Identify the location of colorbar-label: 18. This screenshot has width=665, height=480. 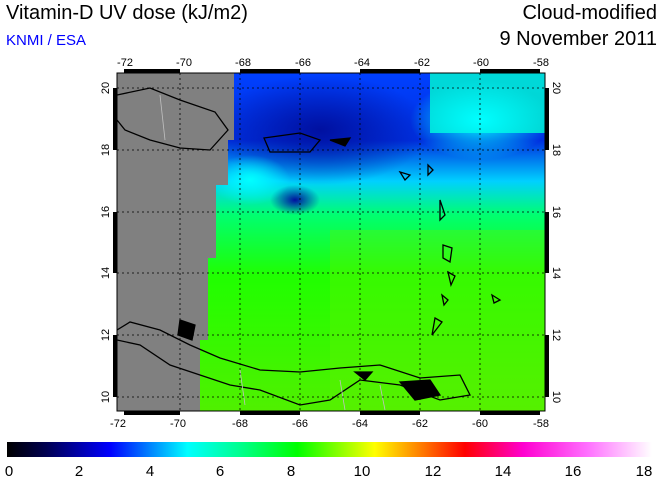
(644, 471).